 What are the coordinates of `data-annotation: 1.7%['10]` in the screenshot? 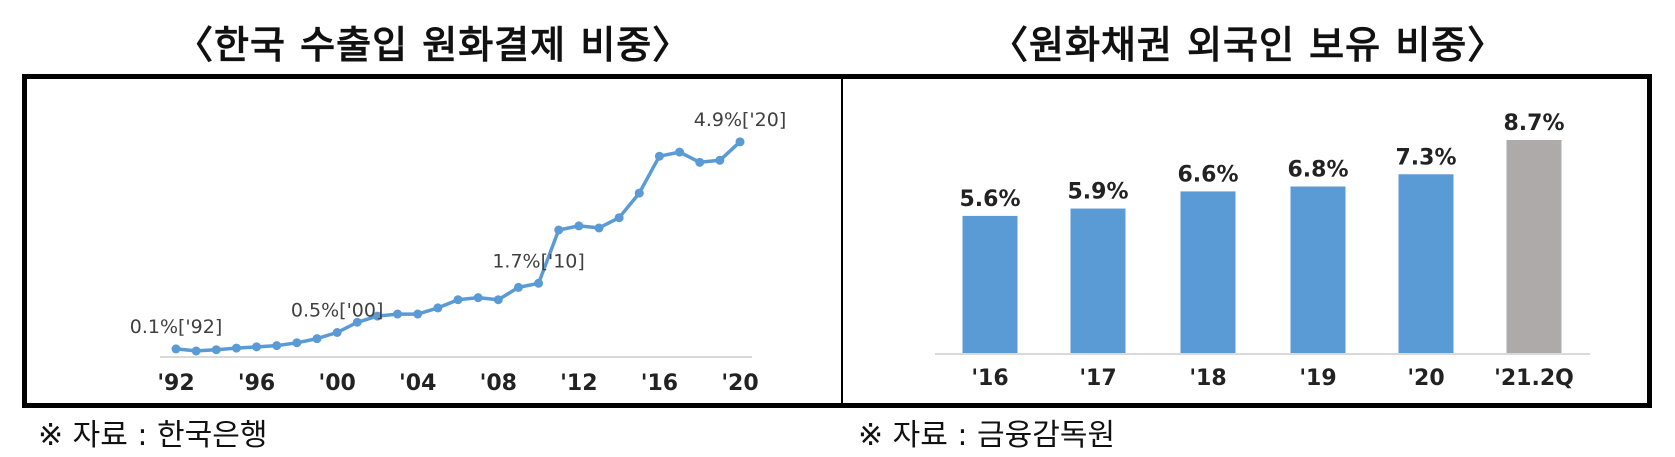 It's located at (538, 261).